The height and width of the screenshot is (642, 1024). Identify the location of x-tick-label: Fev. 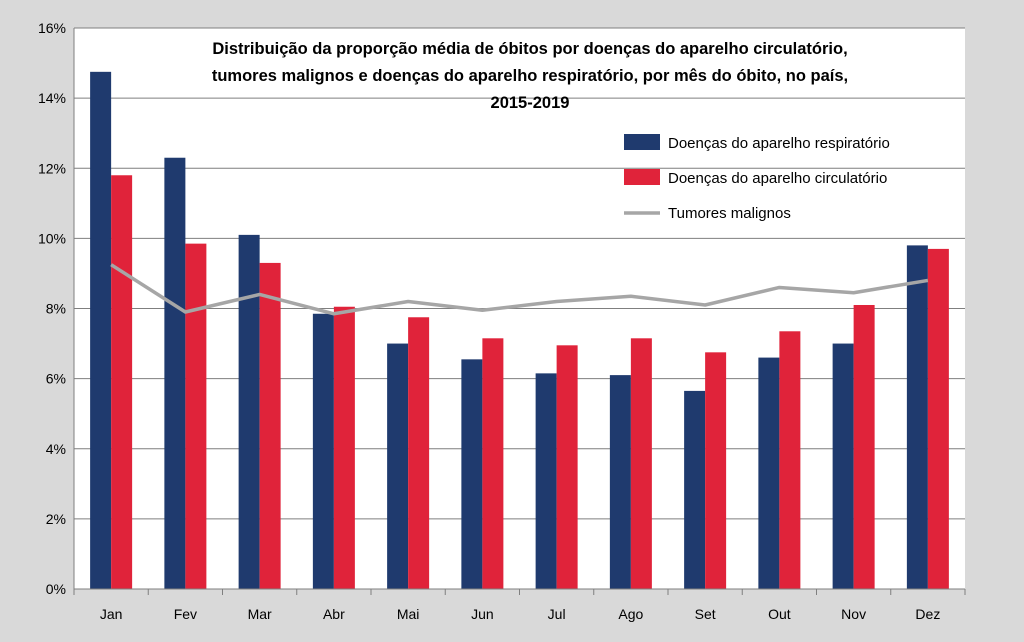
(185, 614).